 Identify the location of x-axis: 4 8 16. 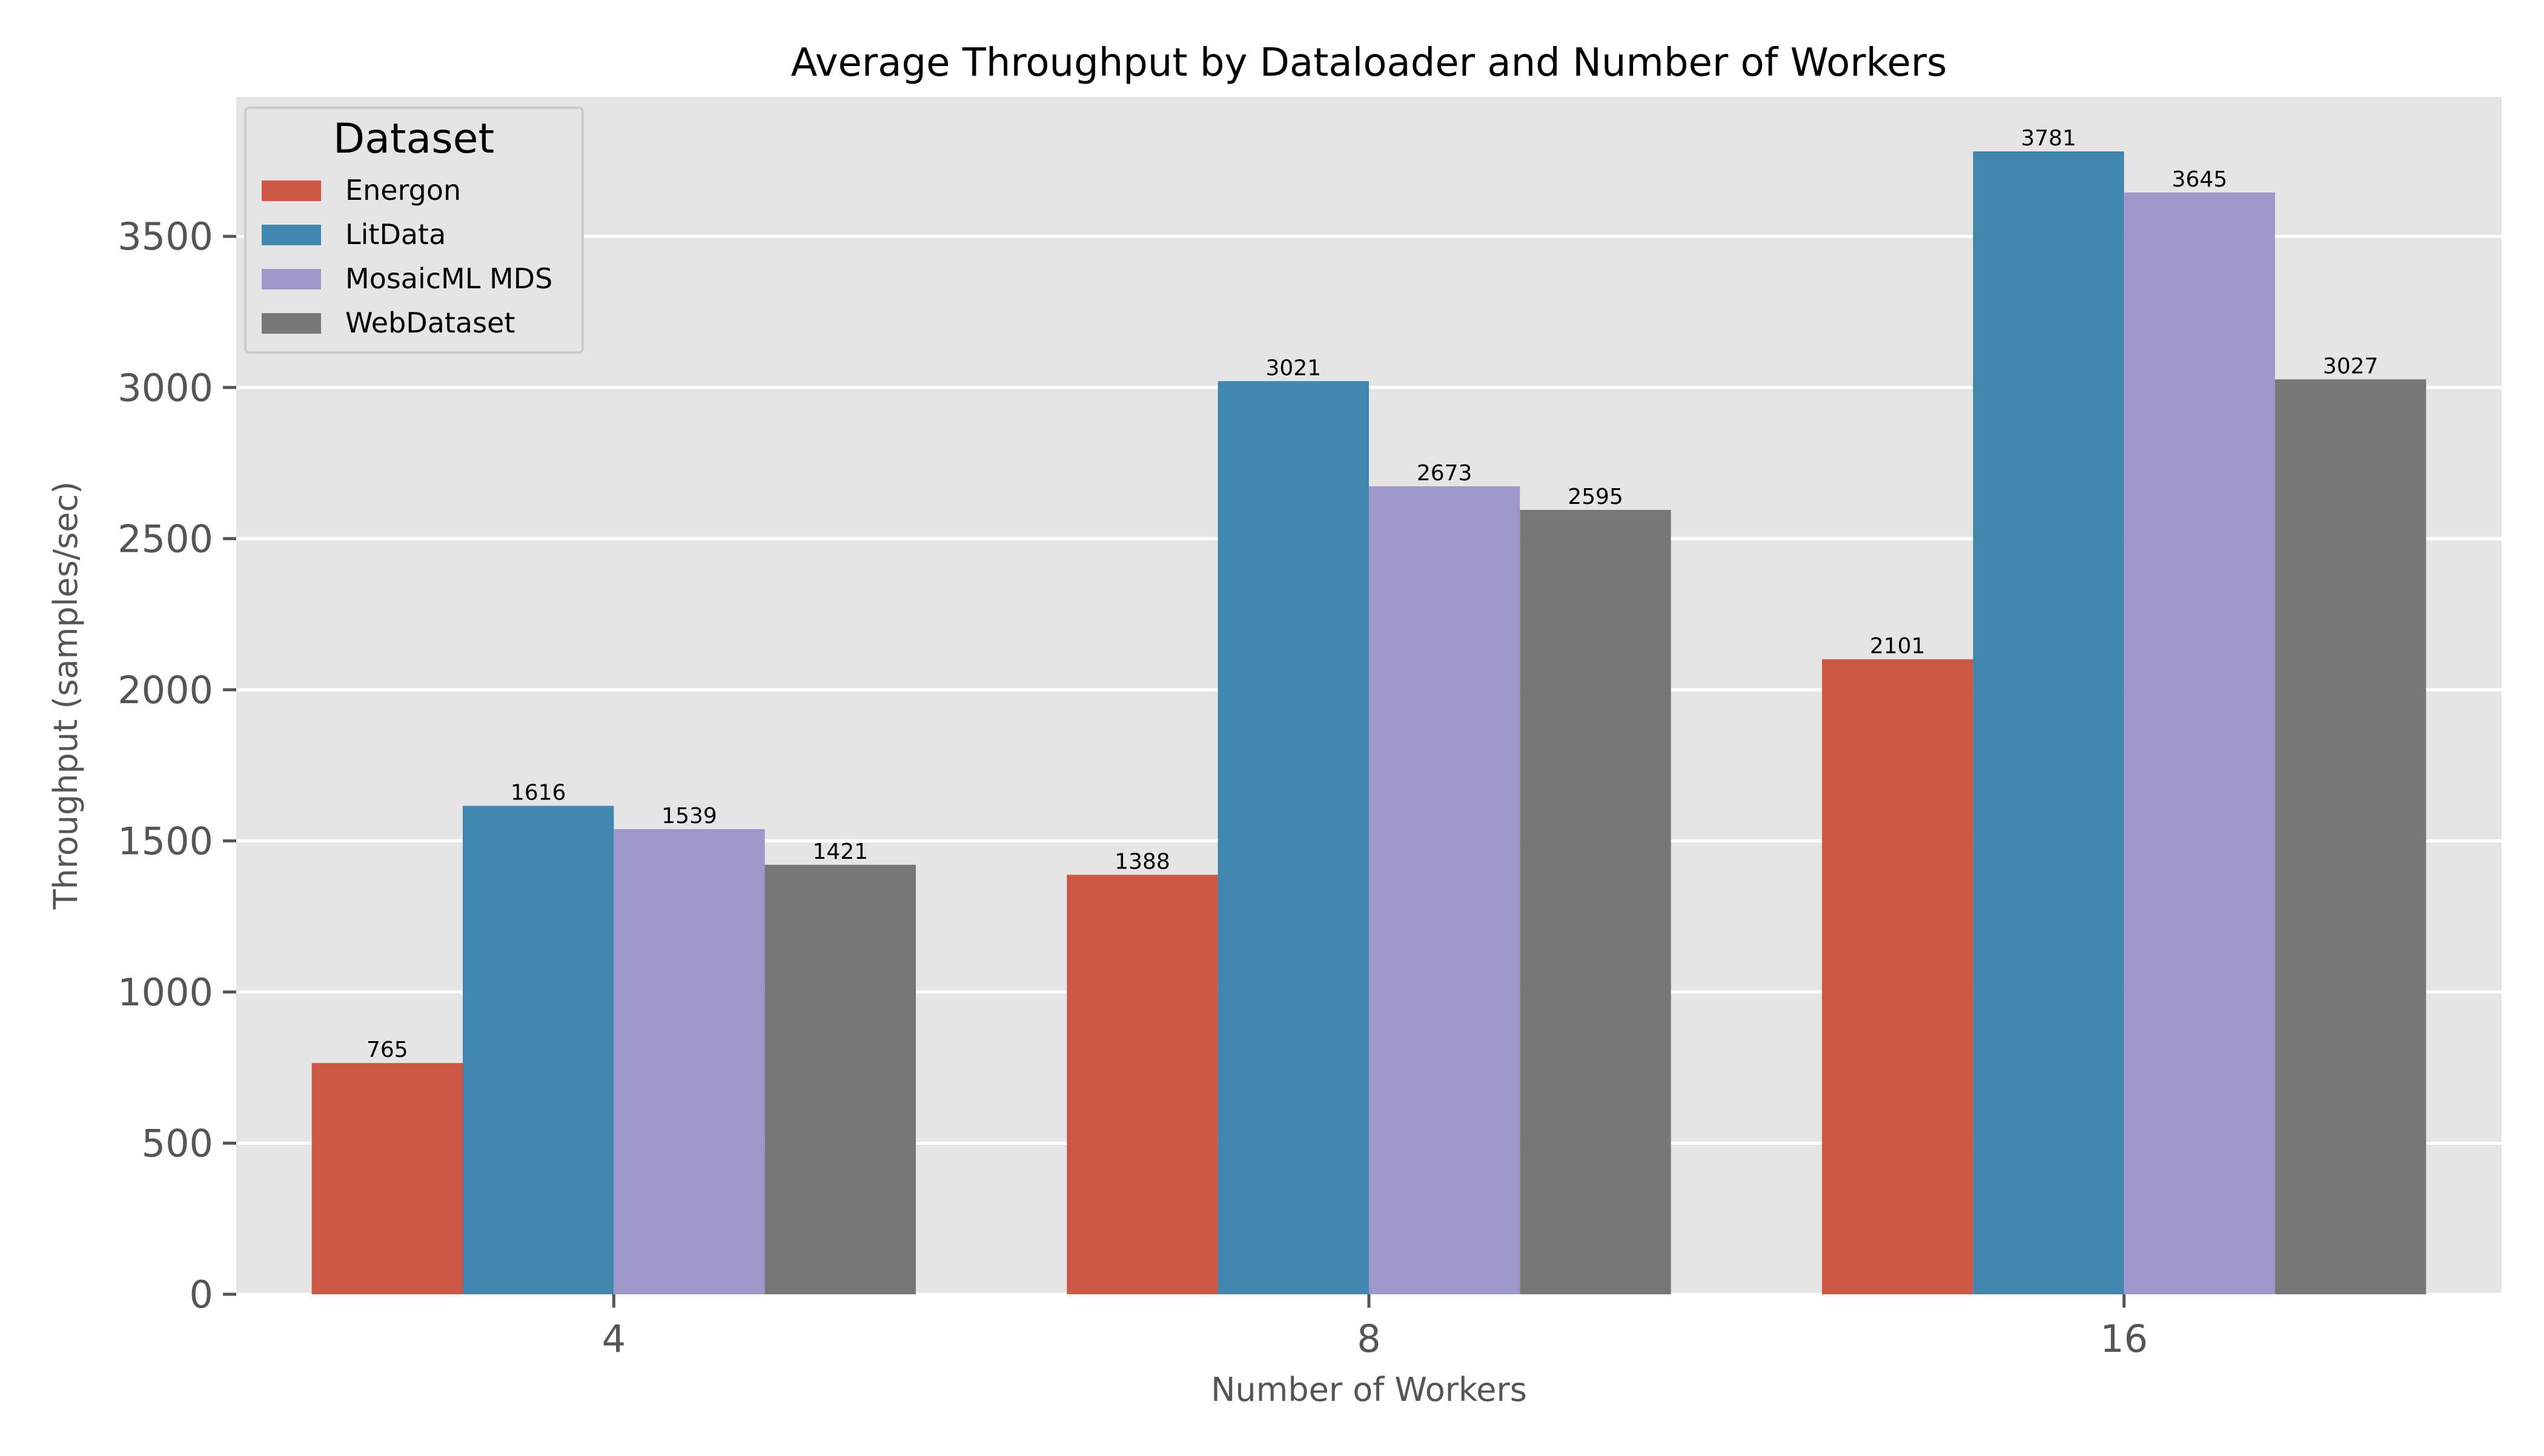
(1375, 1327).